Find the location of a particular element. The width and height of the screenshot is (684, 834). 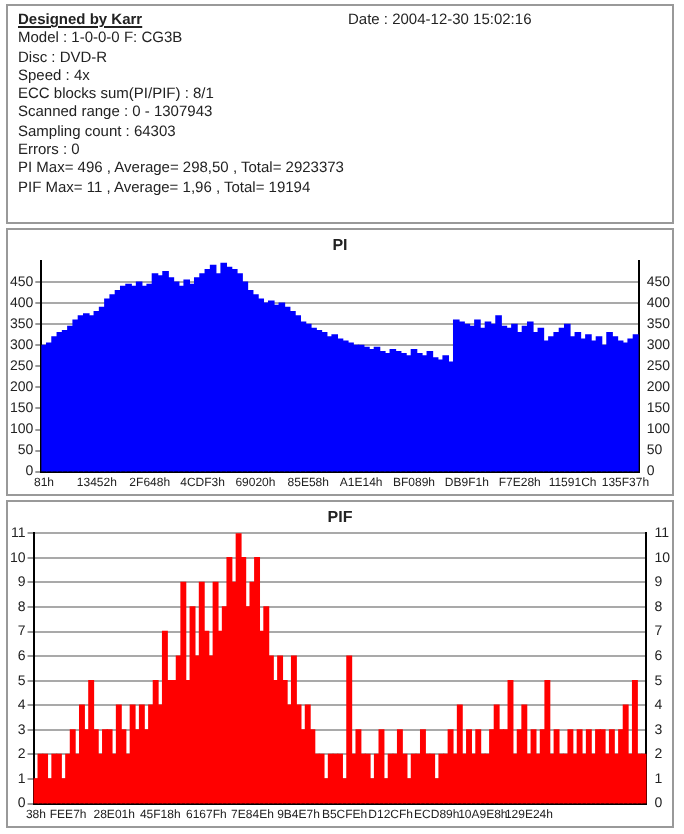

chart-title: PI is located at coordinates (340, 245).